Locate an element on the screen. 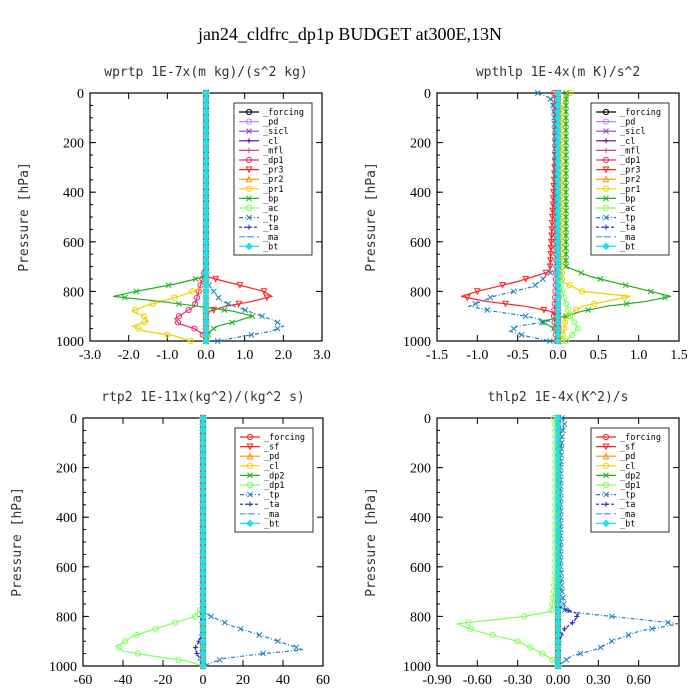 The height and width of the screenshot is (700, 700). series-line-pr1 is located at coordinates (596, 217).